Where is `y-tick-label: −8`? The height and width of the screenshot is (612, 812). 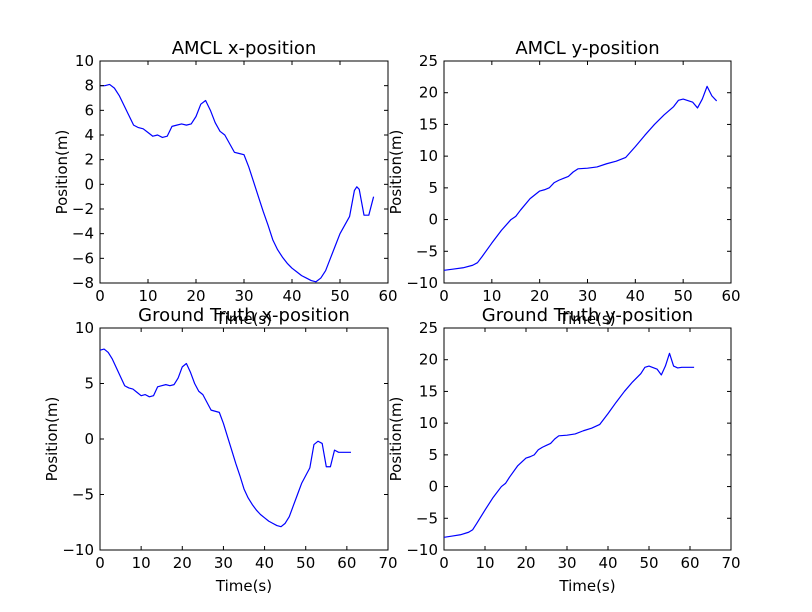
y-tick-label: −8 is located at coordinates (83, 283).